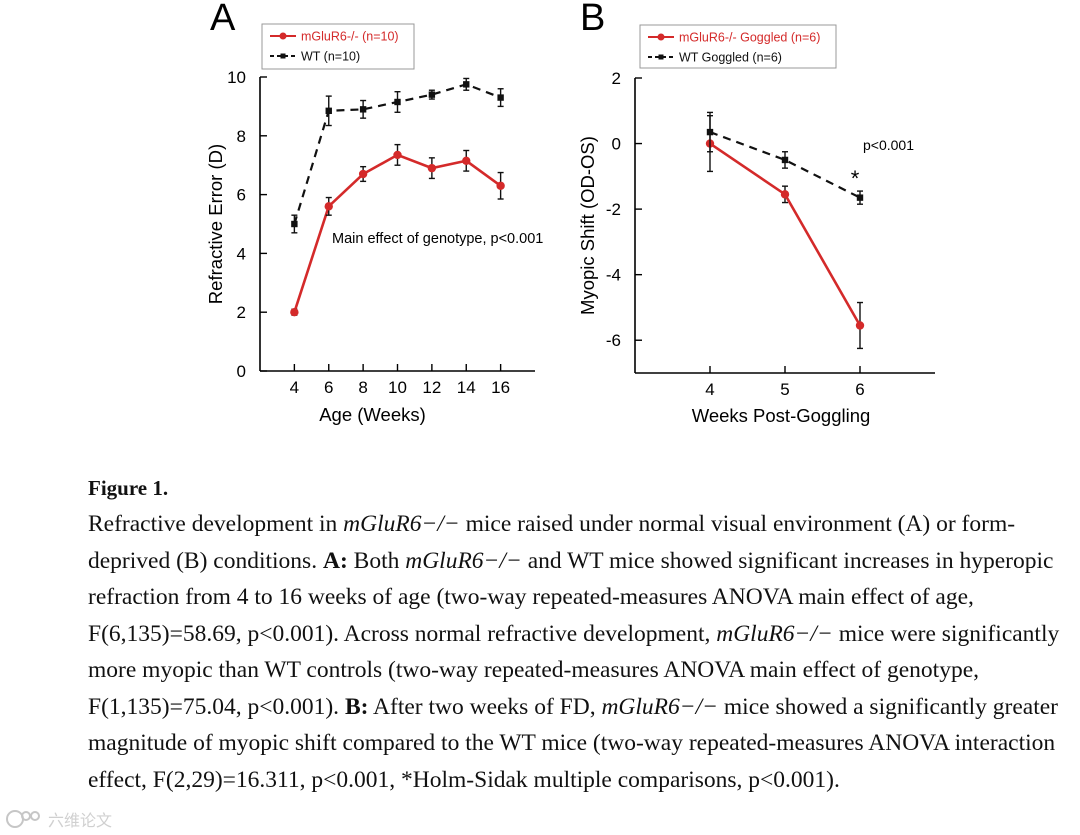  I want to click on y-tick-label: 6, so click(241, 195).